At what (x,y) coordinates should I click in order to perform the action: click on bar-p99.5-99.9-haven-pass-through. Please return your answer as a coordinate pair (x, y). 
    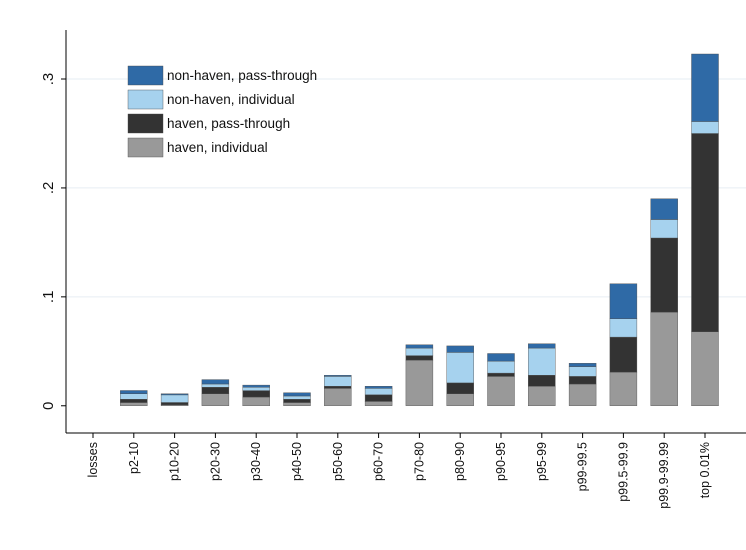
    Looking at the image, I should click on (623, 355).